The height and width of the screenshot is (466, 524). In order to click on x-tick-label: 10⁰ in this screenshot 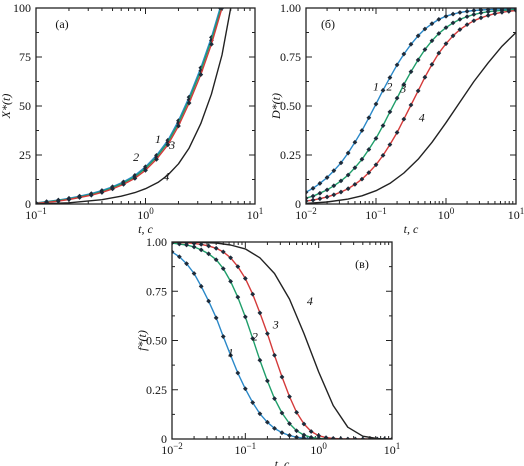, I will do `click(318, 449)`.